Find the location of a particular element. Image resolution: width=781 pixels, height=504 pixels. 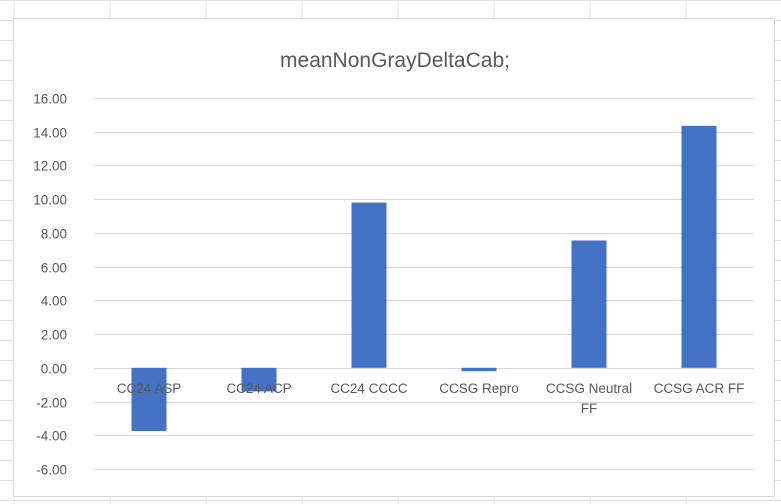

x-category-label: CCSG ACR FF is located at coordinates (699, 388).